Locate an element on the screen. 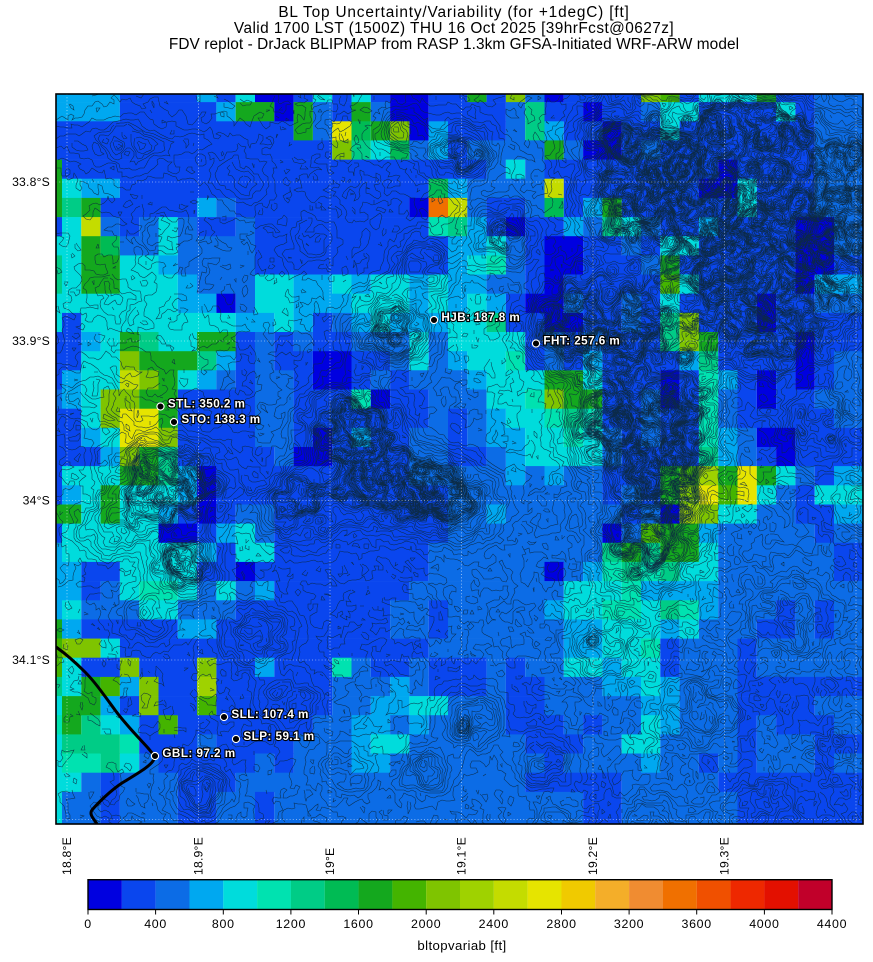  svg-text: SLP: 59.1 m is located at coordinates (278, 736).